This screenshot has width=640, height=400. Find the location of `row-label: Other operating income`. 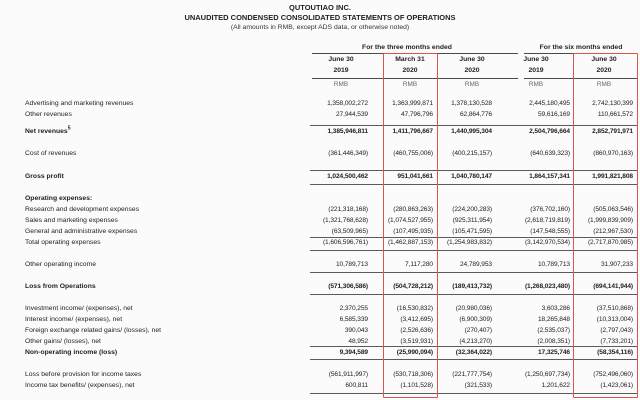

row-label: Other operating income is located at coordinates (61, 264).